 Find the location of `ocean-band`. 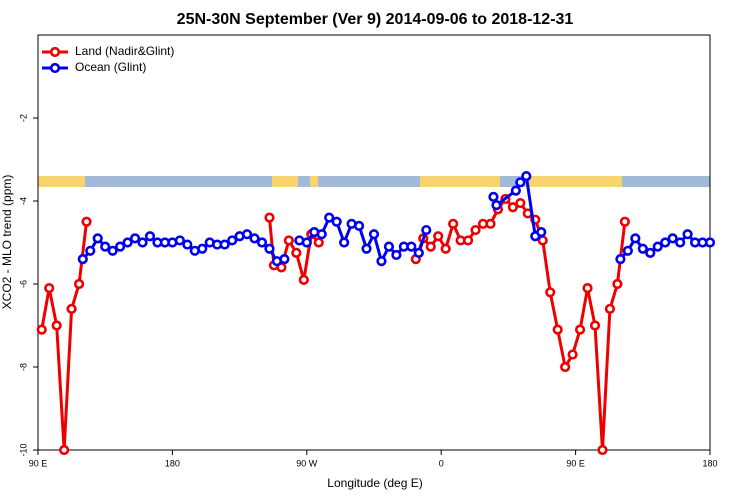

ocean-band is located at coordinates (374, 181).